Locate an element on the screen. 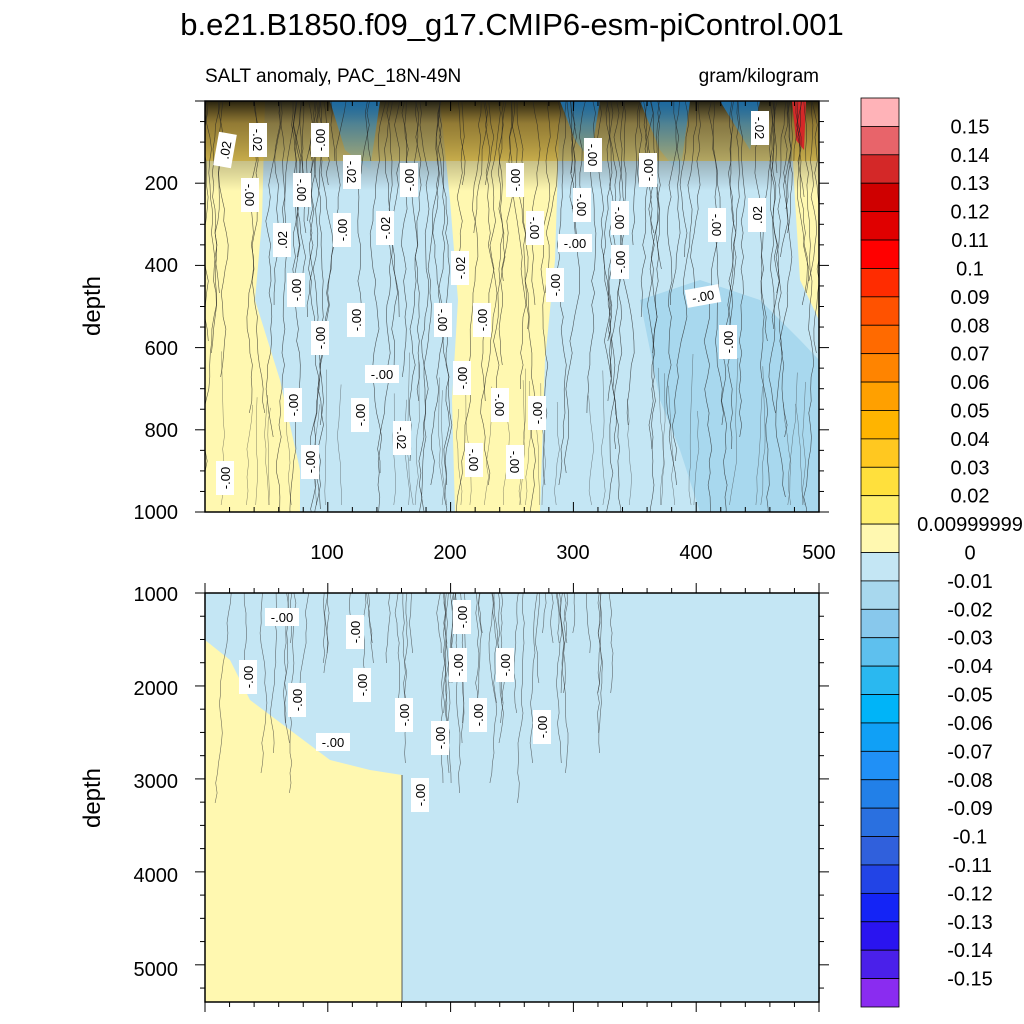  colorbar-label: 0.06 is located at coordinates (970, 383).